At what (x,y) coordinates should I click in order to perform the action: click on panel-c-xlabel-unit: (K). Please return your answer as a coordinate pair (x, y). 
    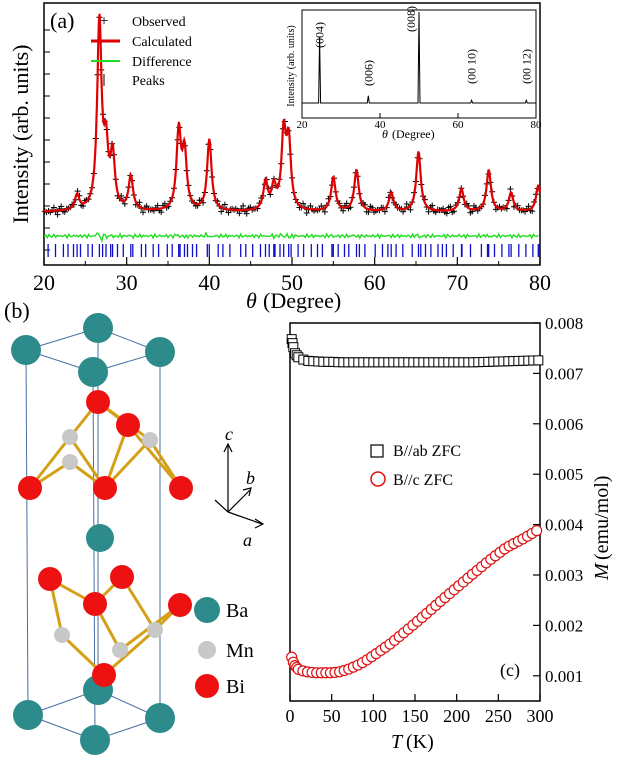
    Looking at the image, I should click on (420, 742).